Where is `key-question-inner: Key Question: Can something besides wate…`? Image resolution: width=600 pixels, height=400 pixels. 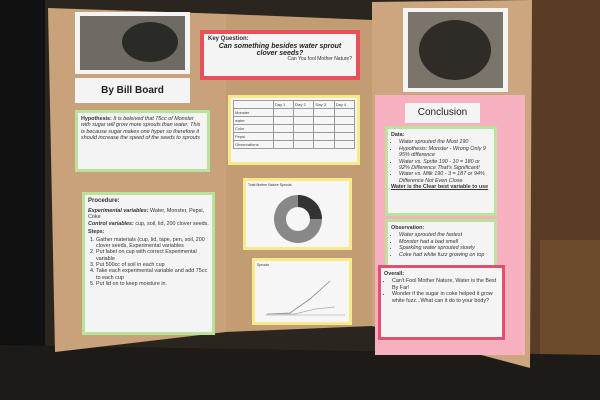
key-question-inner: Key Question: Can something besides wate… is located at coordinates (280, 55).